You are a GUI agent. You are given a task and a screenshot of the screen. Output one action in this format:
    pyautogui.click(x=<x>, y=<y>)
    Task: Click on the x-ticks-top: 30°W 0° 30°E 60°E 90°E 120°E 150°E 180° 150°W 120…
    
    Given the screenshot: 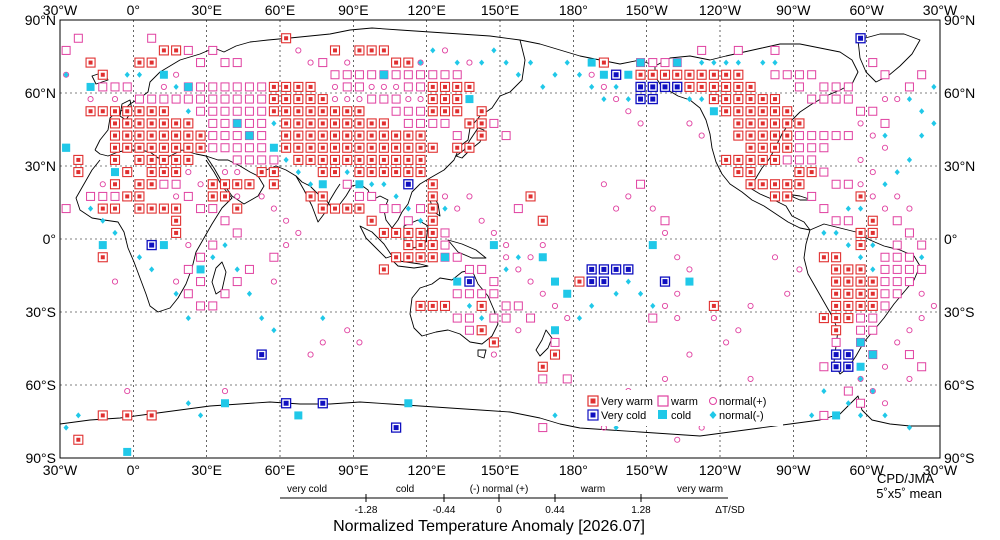 What is the action you would take?
    pyautogui.click(x=500, y=10)
    